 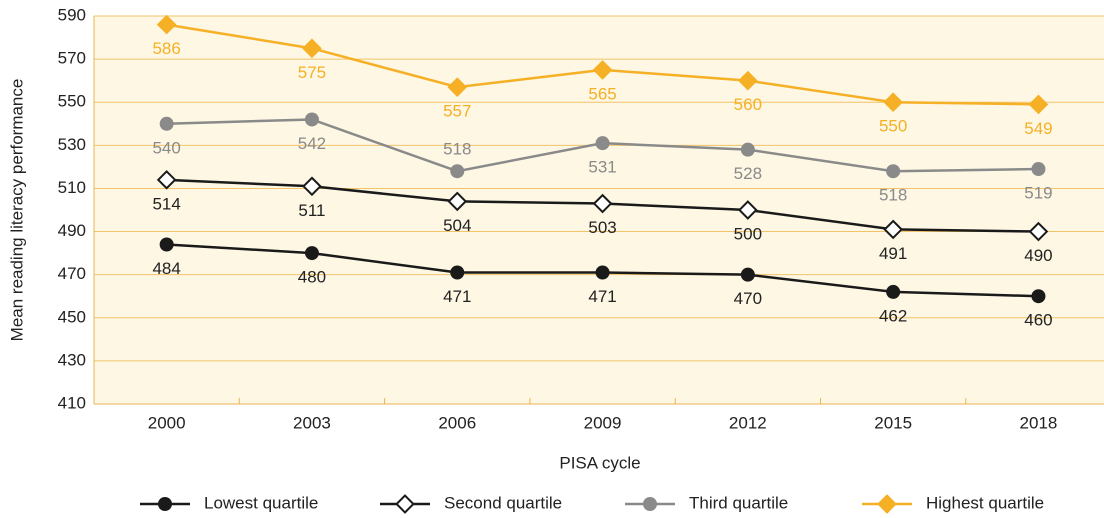 What do you see at coordinates (503, 502) in the screenshot?
I see `legend-label: Second quartile` at bounding box center [503, 502].